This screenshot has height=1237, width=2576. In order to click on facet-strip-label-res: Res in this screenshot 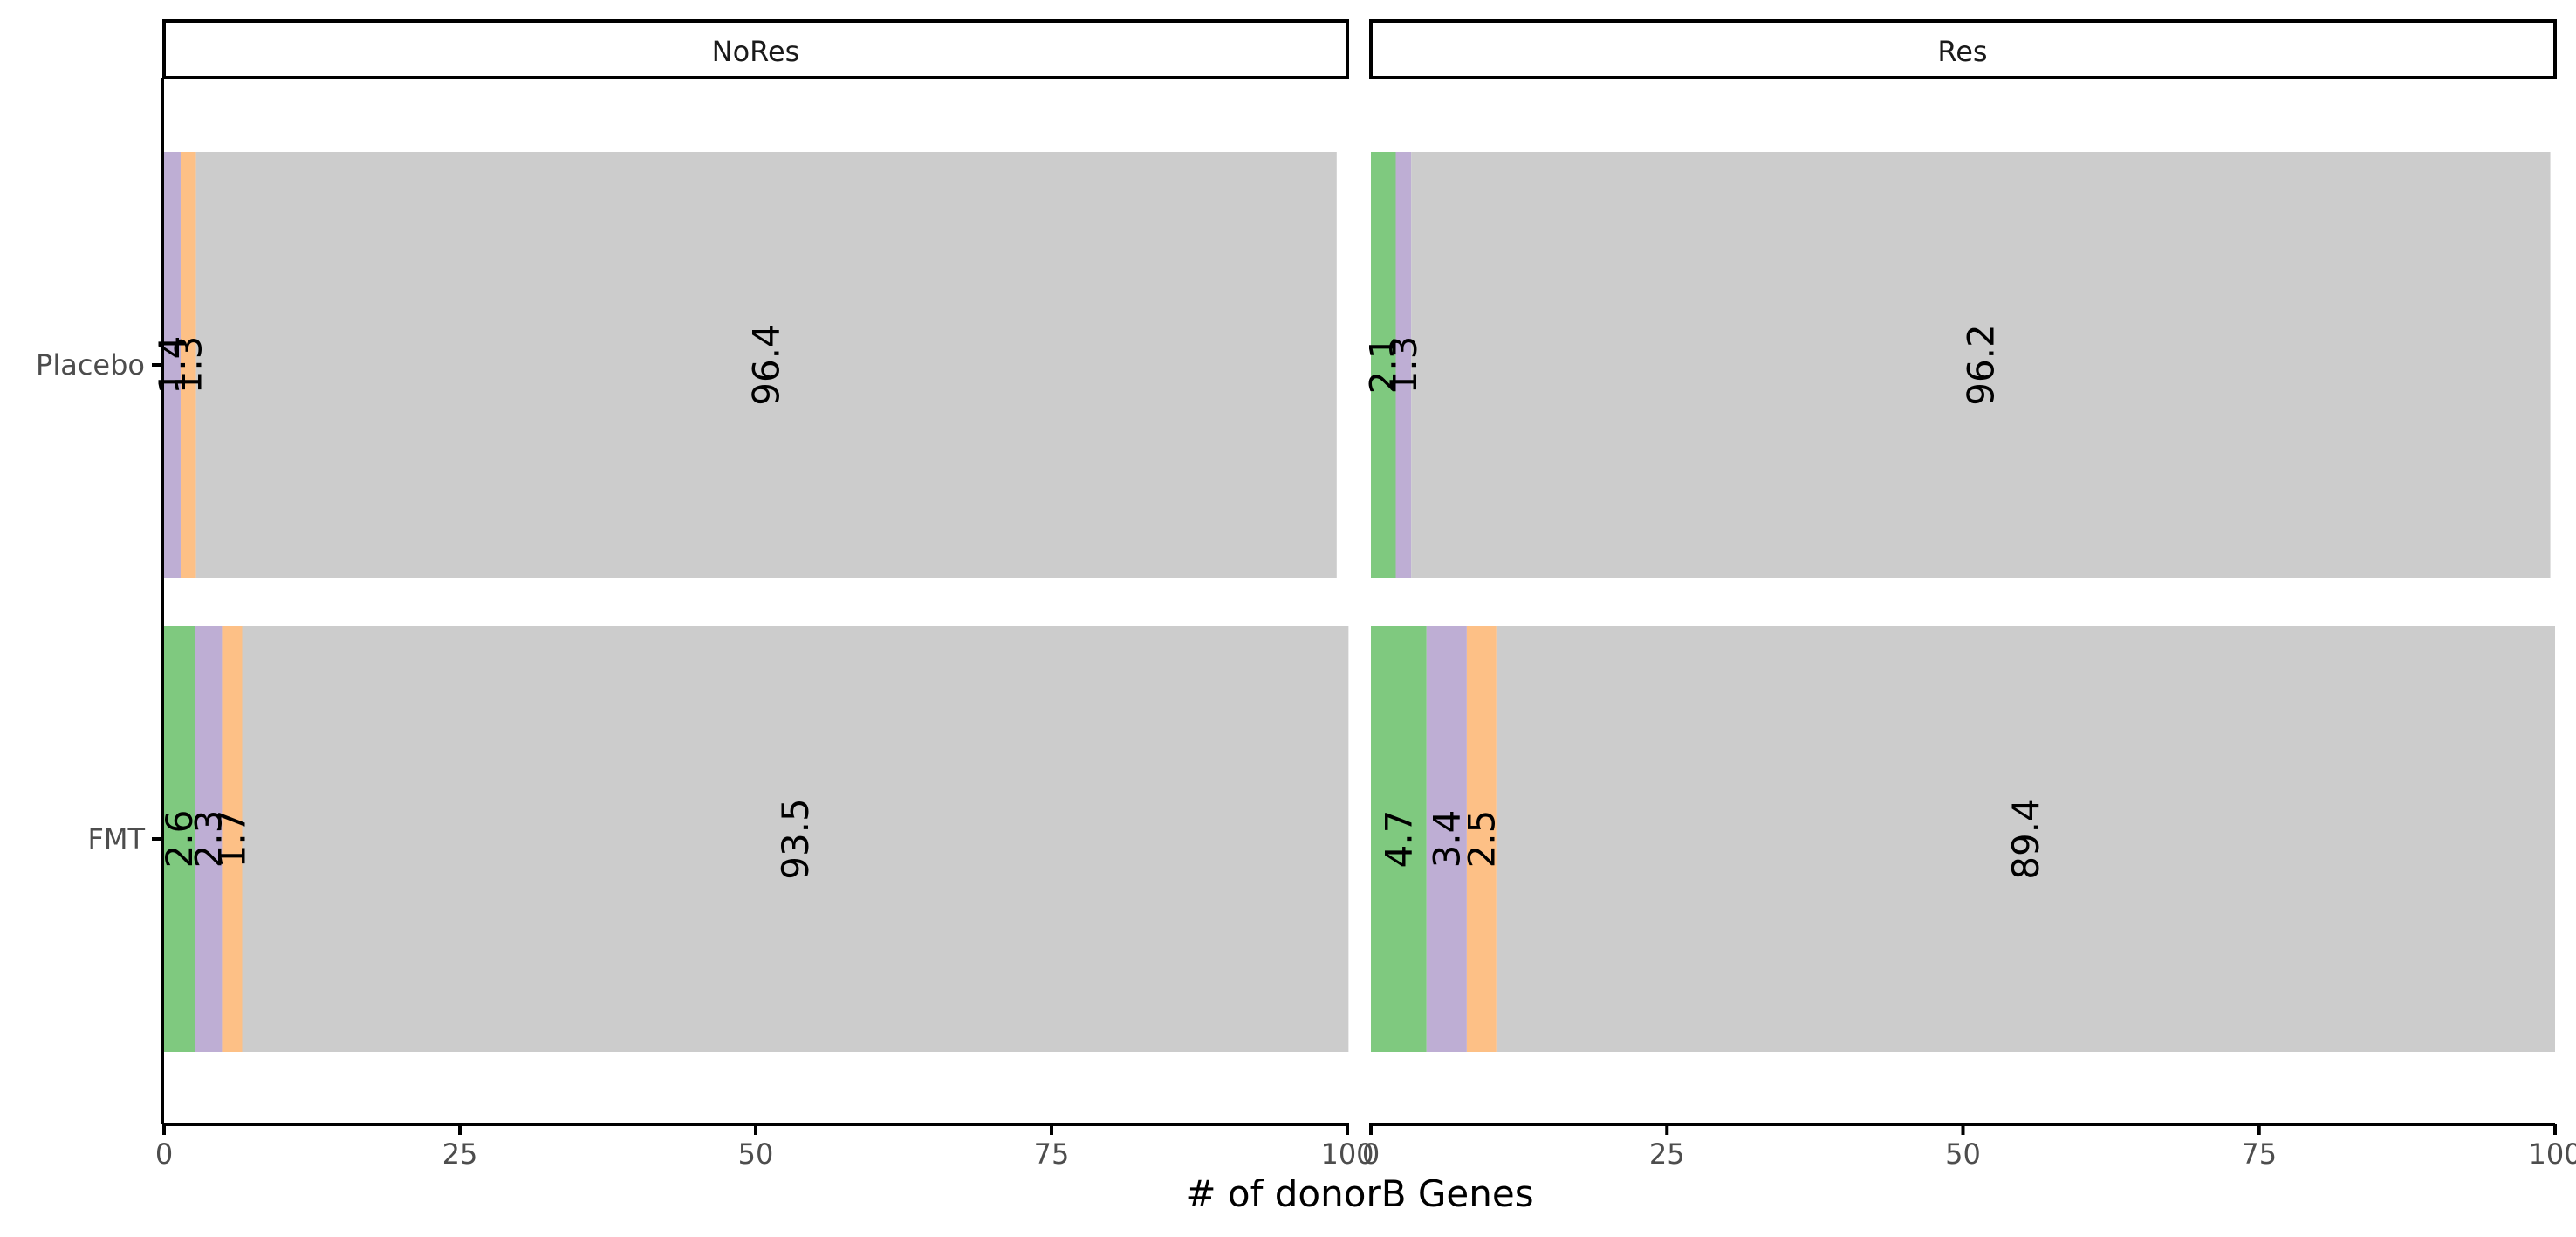, I will do `click(1962, 51)`.